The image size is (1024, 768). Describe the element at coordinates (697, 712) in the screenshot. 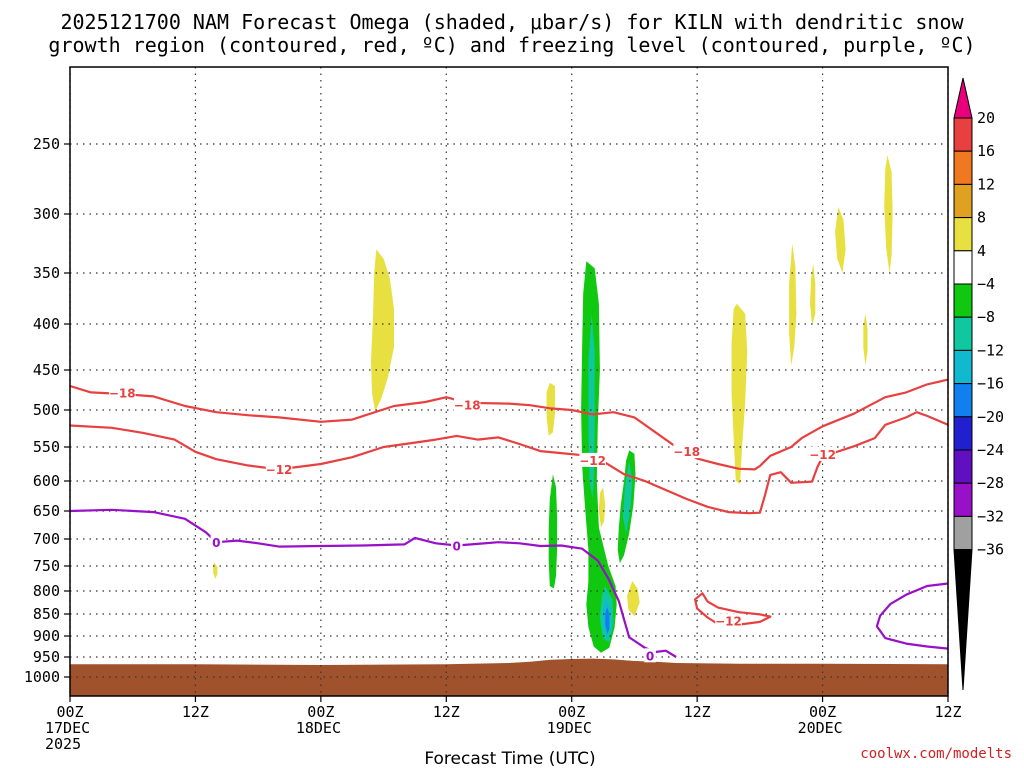

I see `x-tick-label-5-0: 12Z` at that location.